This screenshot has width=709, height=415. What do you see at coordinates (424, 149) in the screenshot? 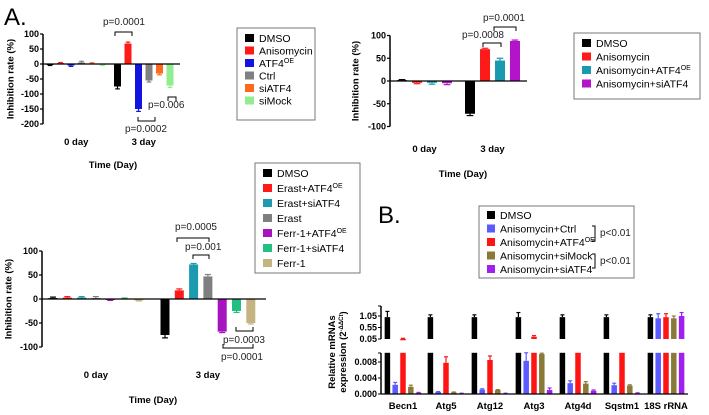
I see `x-category-label: 0 day` at bounding box center [424, 149].